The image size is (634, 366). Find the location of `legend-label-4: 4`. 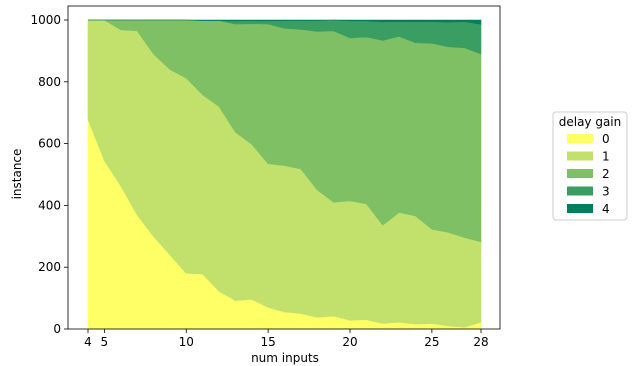

legend-label-4: 4 is located at coordinates (606, 209).